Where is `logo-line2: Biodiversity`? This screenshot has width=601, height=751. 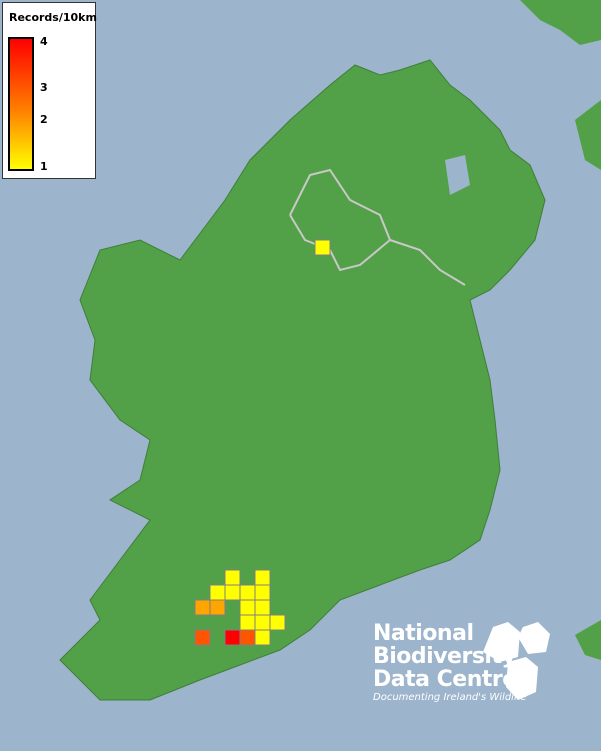
logo-line2: Biodiversity is located at coordinates (444, 656).